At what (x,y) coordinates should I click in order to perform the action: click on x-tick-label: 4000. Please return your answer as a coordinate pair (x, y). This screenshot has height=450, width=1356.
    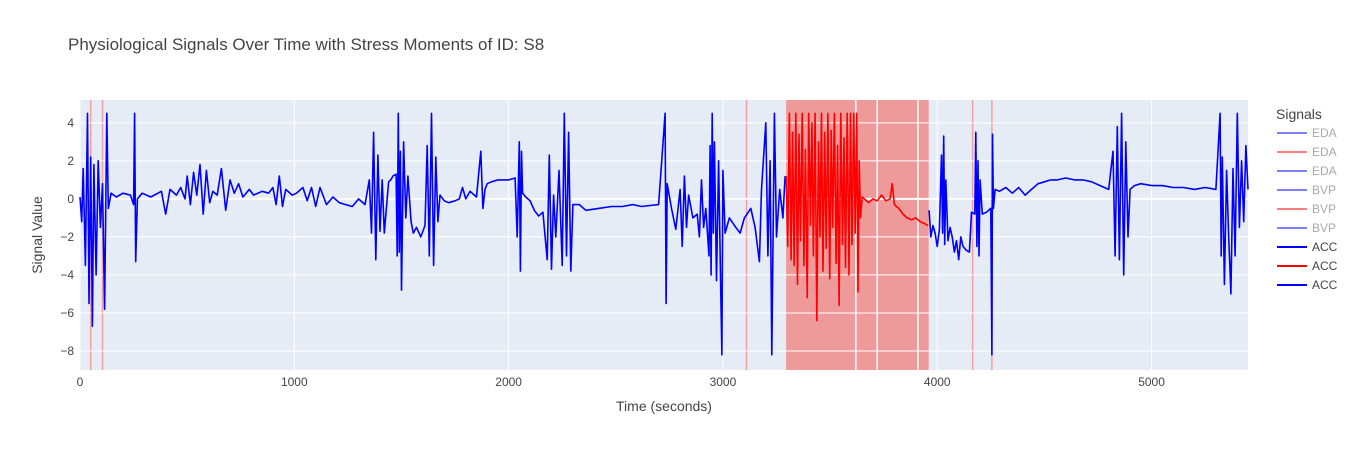
    Looking at the image, I should click on (937, 382).